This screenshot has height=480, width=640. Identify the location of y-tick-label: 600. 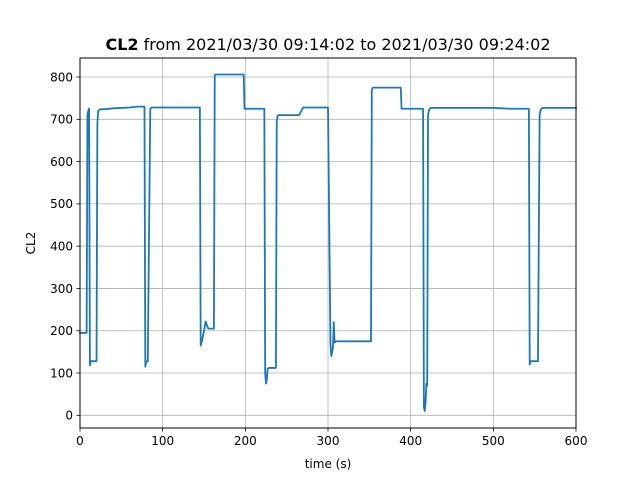
(61, 162).